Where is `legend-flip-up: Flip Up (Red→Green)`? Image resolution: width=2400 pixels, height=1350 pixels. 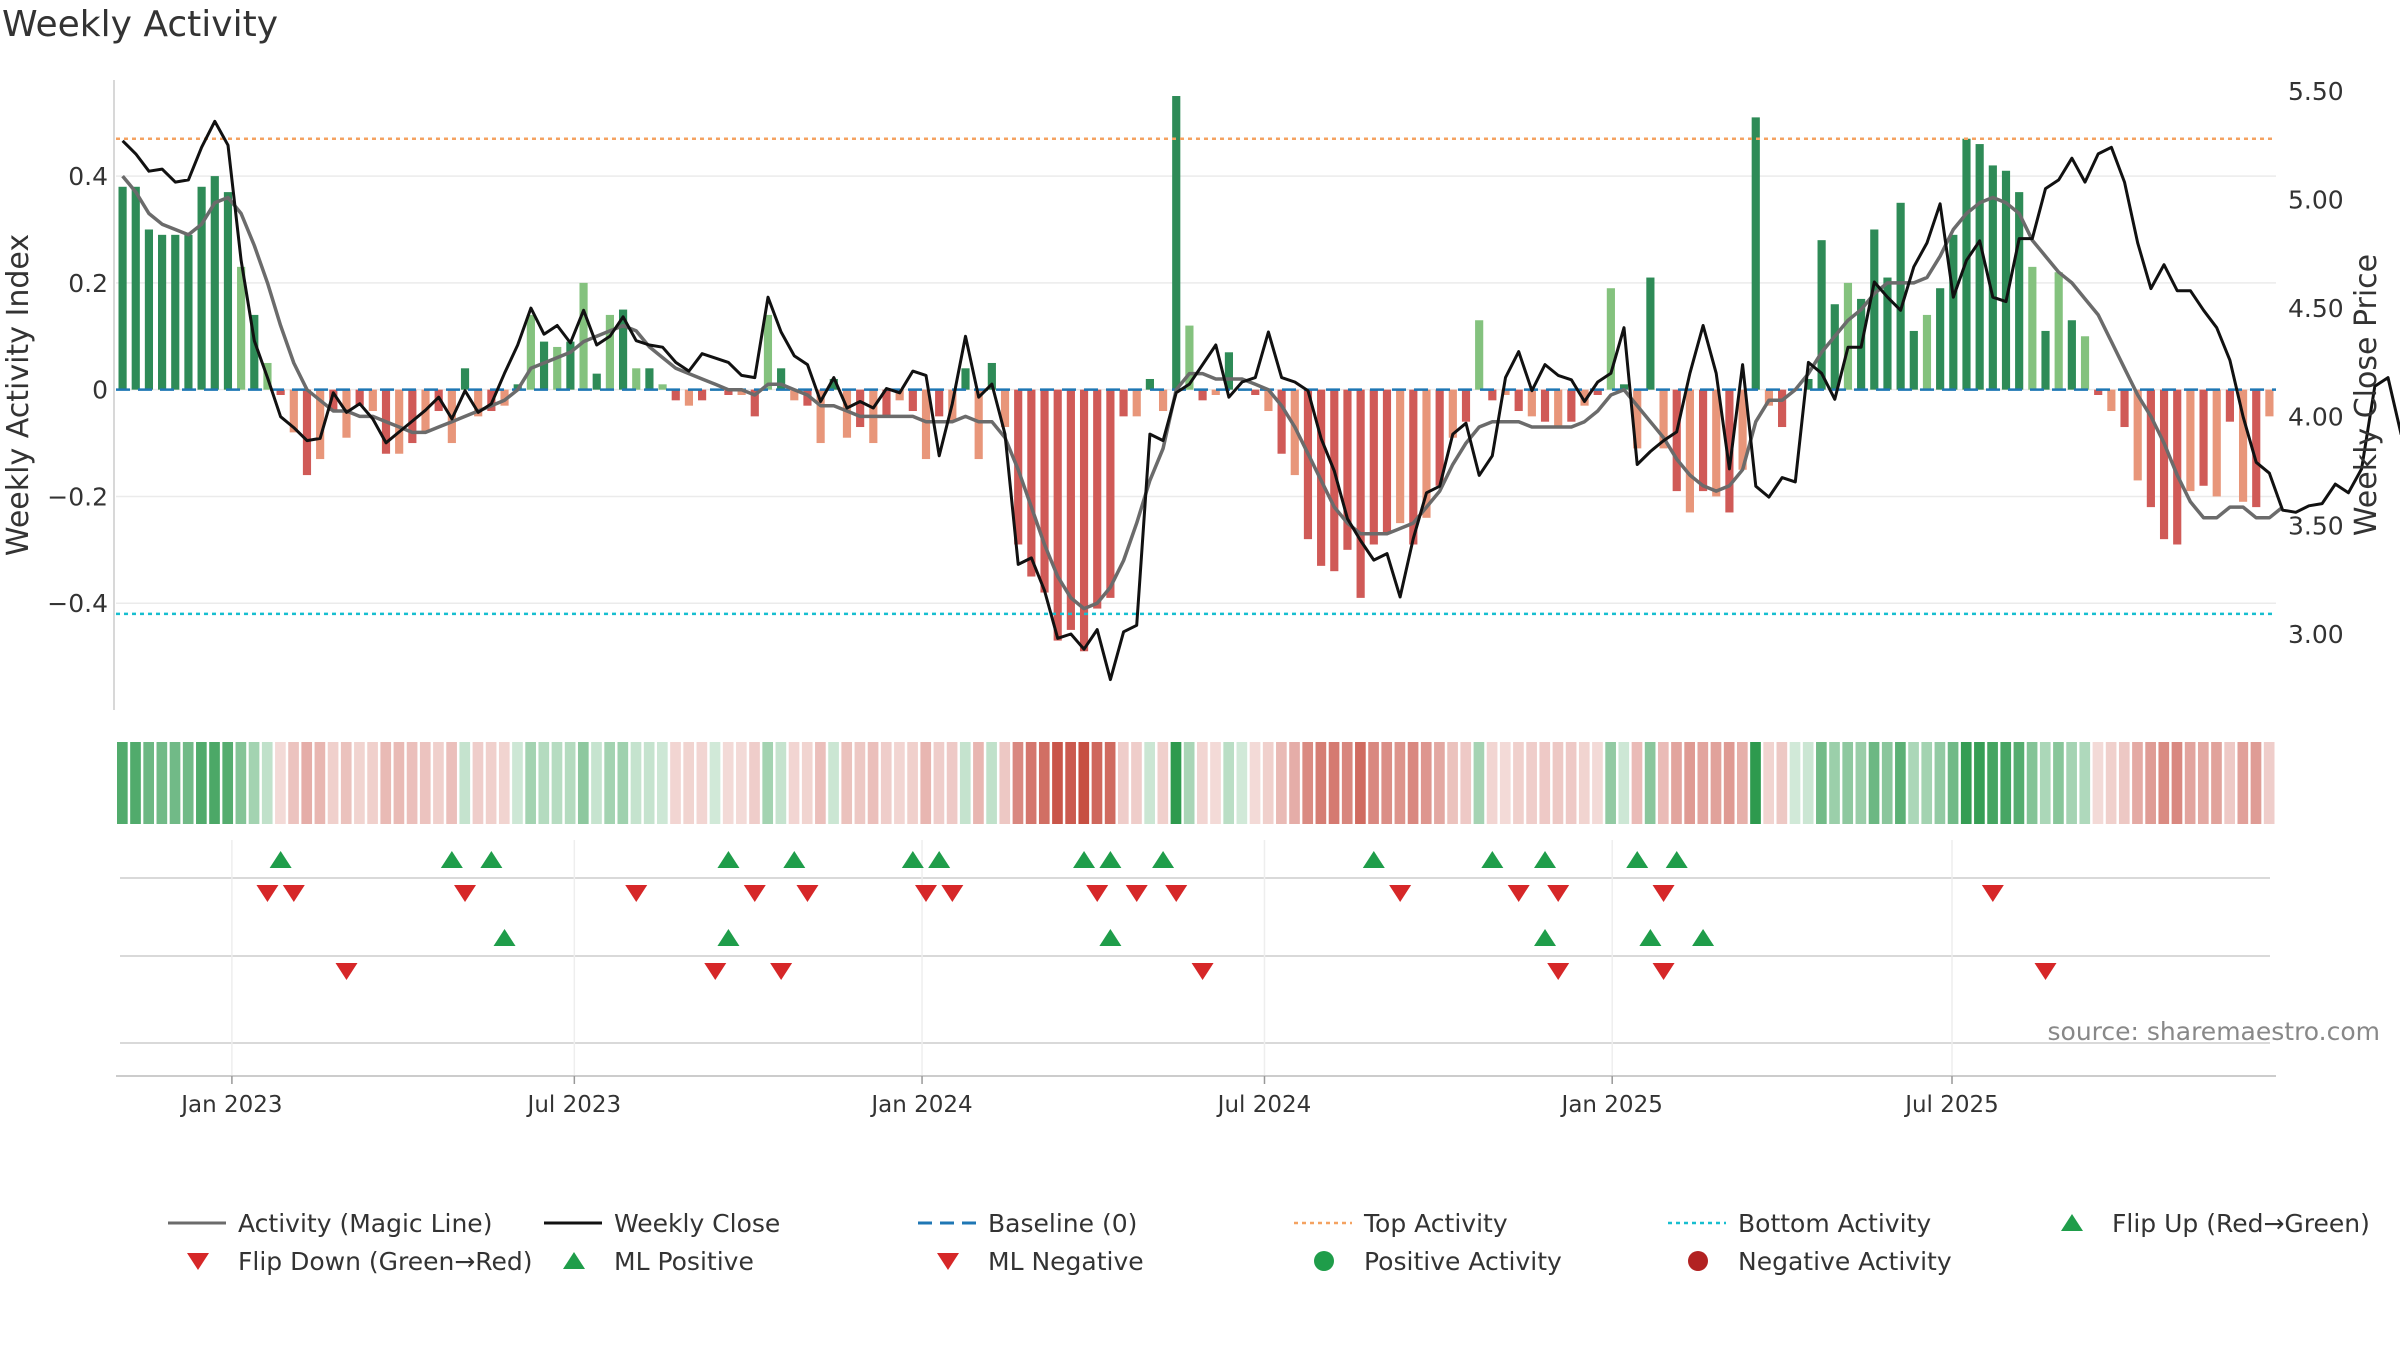 legend-flip-up: Flip Up (Red→Green) is located at coordinates (2206, 1223).